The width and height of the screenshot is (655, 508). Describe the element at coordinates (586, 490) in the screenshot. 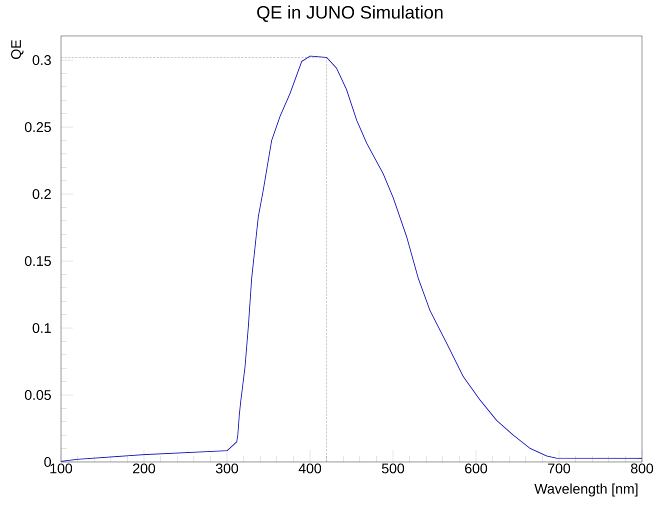

I see `x-axis-title: Wavelength [nm]` at that location.